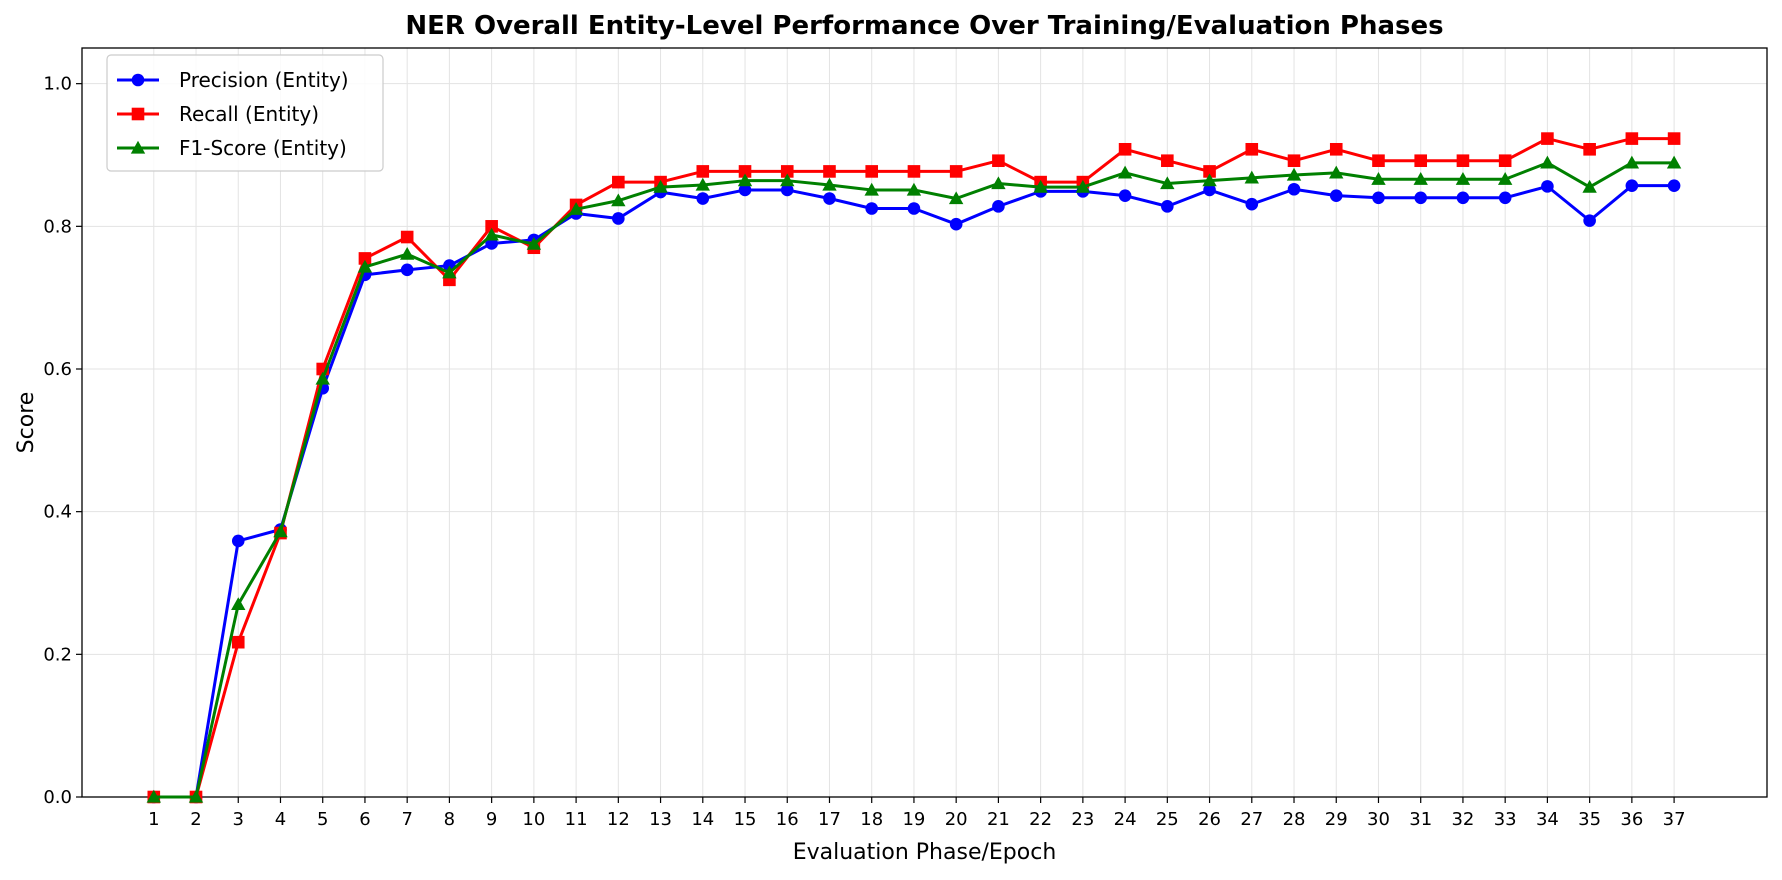 The width and height of the screenshot is (1782, 880). What do you see at coordinates (1589, 819) in the screenshot?
I see `x-tick-label: 35` at bounding box center [1589, 819].